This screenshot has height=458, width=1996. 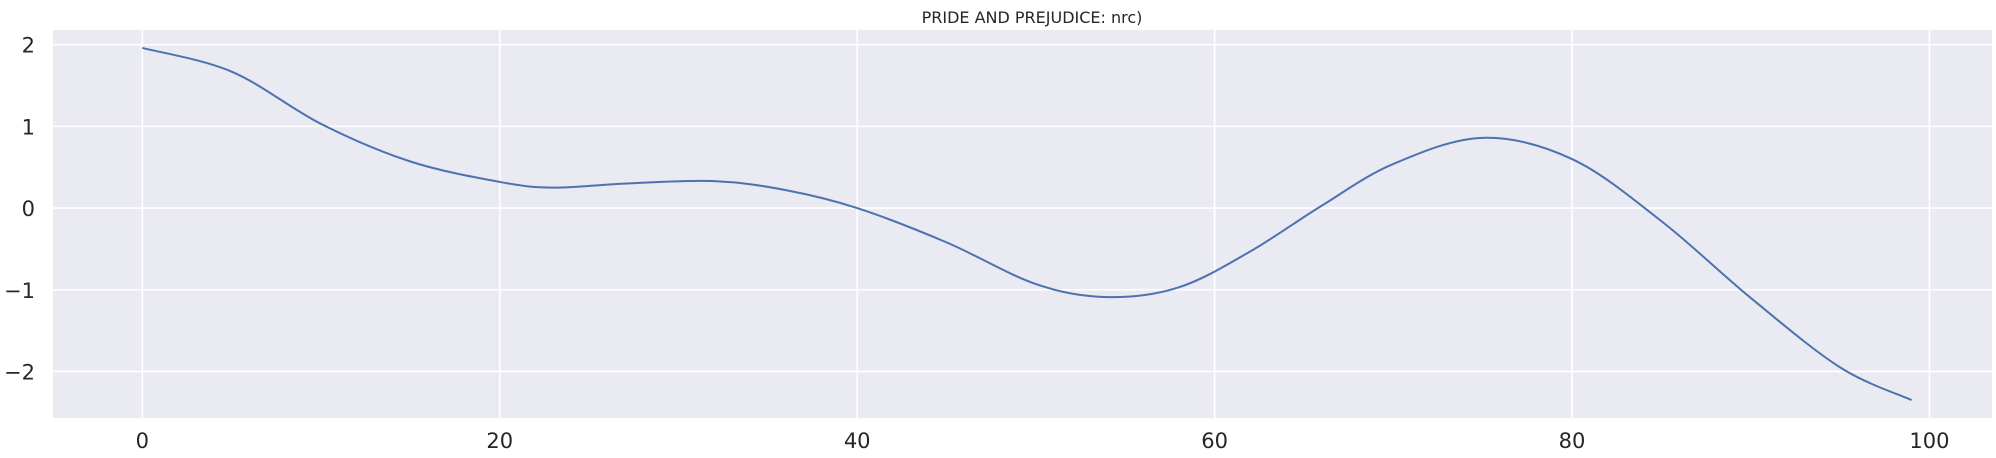 What do you see at coordinates (1572, 441) in the screenshot?
I see `x-tick-label: 80` at bounding box center [1572, 441].